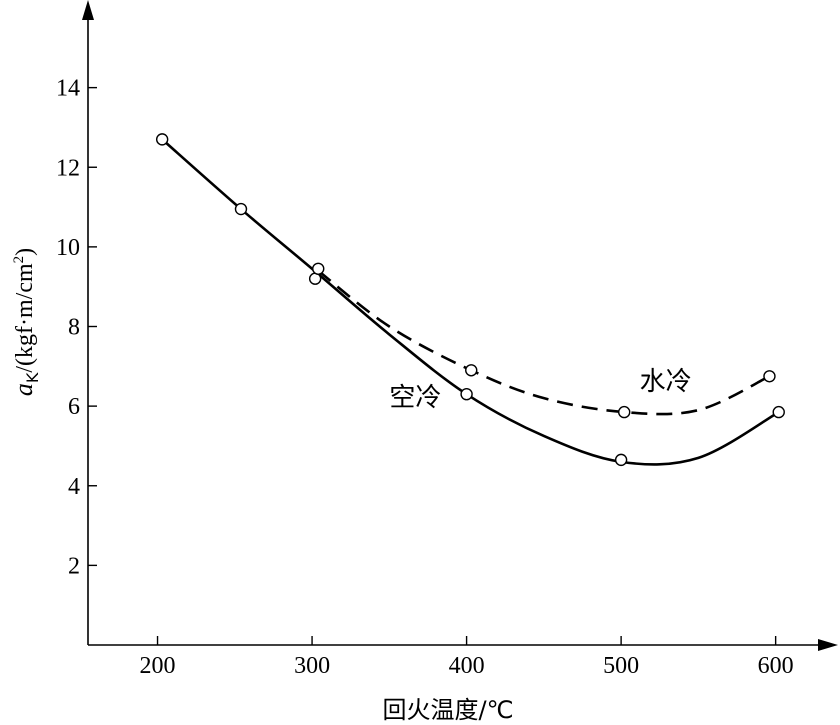 This screenshot has height=725, width=840. I want to click on y-axis-title-sub: K, so click(32, 377).